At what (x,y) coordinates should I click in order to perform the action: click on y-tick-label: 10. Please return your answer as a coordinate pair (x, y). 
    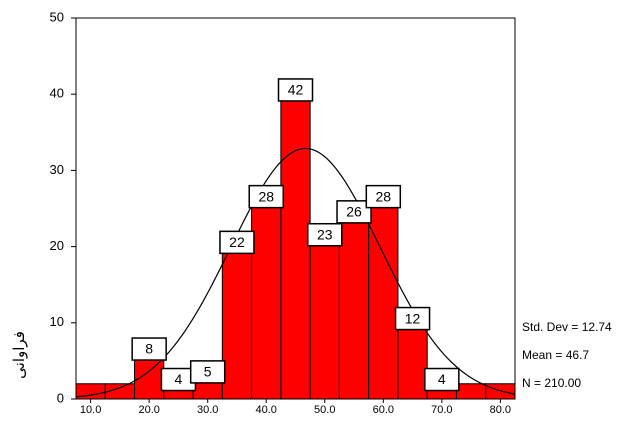
    Looking at the image, I should click on (57, 321).